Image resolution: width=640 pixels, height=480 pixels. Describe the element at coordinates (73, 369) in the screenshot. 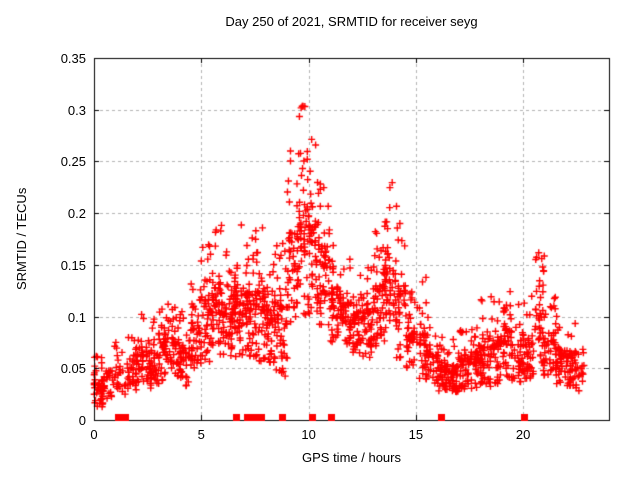

I see `y-tick-label: 0.05` at that location.